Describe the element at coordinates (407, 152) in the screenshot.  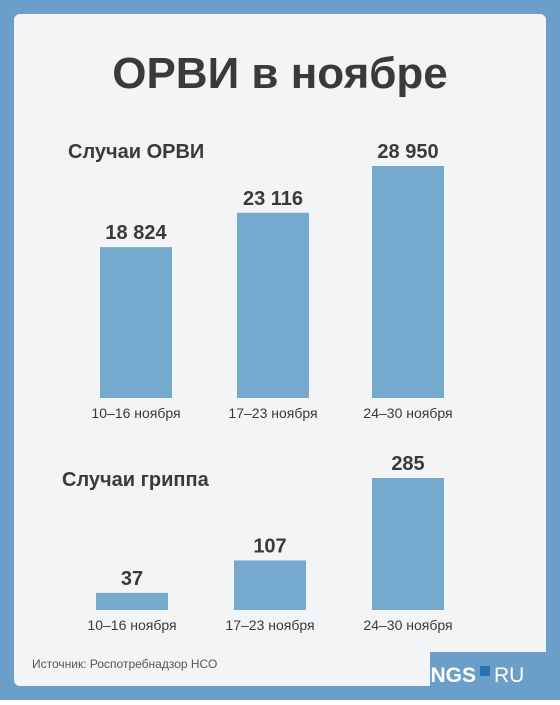
I see `value-label: 28 950` at that location.